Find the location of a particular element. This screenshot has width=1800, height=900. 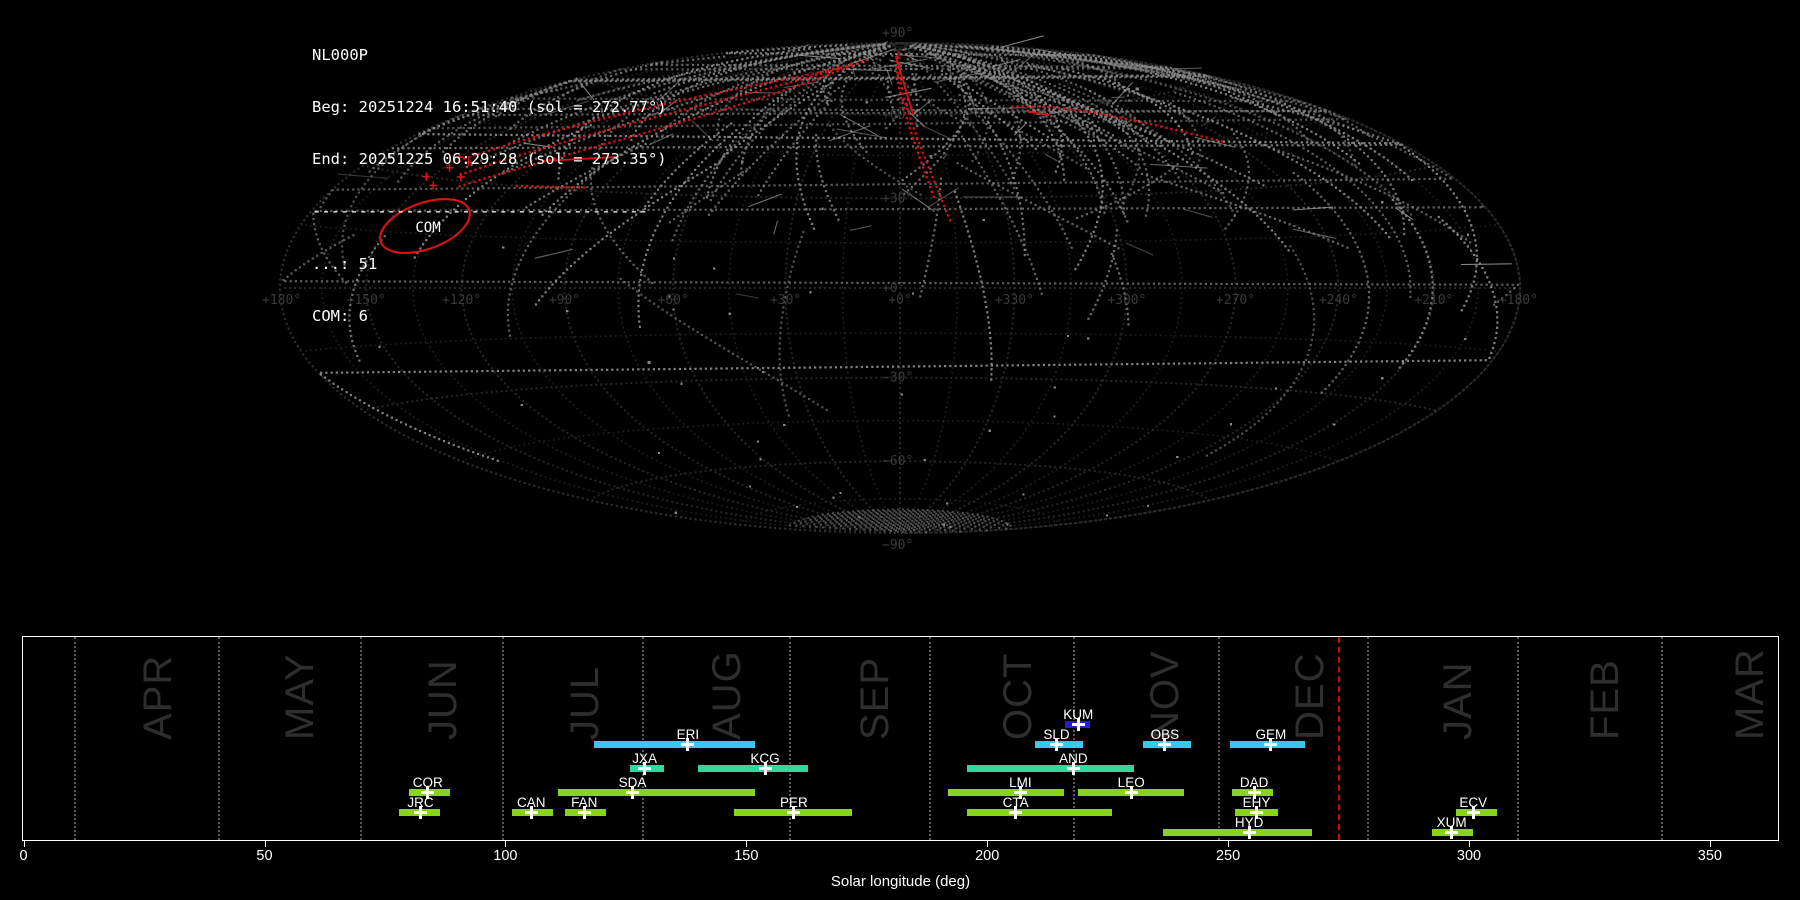

com-highlight-label: COM is located at coordinates (427, 228).